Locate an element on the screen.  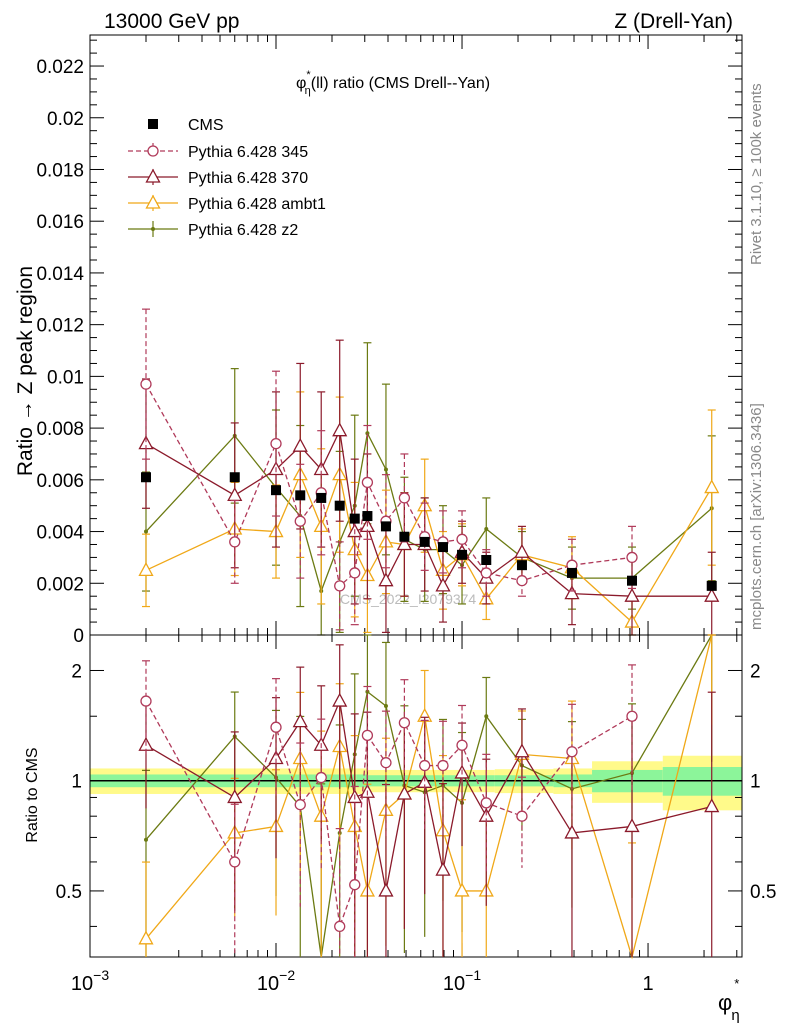
x-tick-label: 10⁻³ is located at coordinates (90, 981).